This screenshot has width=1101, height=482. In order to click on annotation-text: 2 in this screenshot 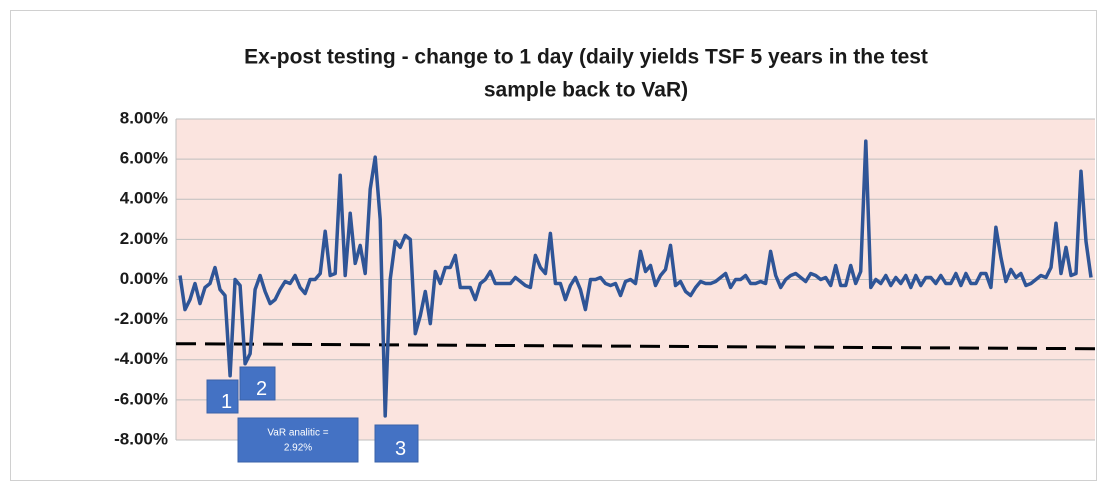, I will do `click(261, 389)`.